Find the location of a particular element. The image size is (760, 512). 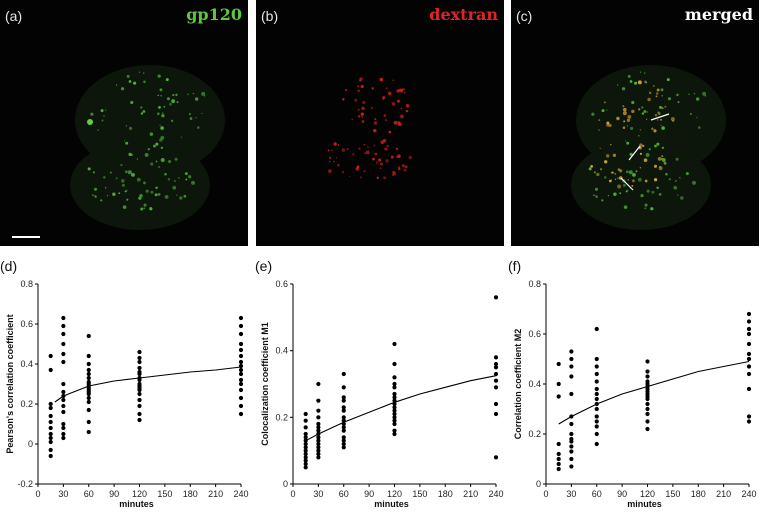

micrograph-gp120-image is located at coordinates (118, 151).